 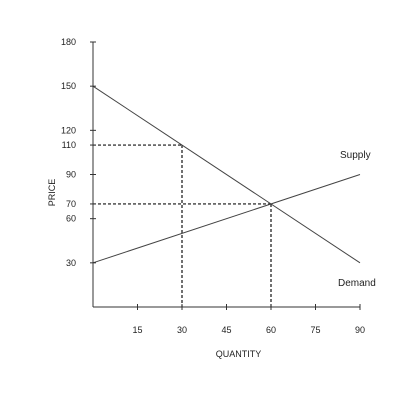 What do you see at coordinates (71, 204) in the screenshot?
I see `y-tick-label: 70` at bounding box center [71, 204].